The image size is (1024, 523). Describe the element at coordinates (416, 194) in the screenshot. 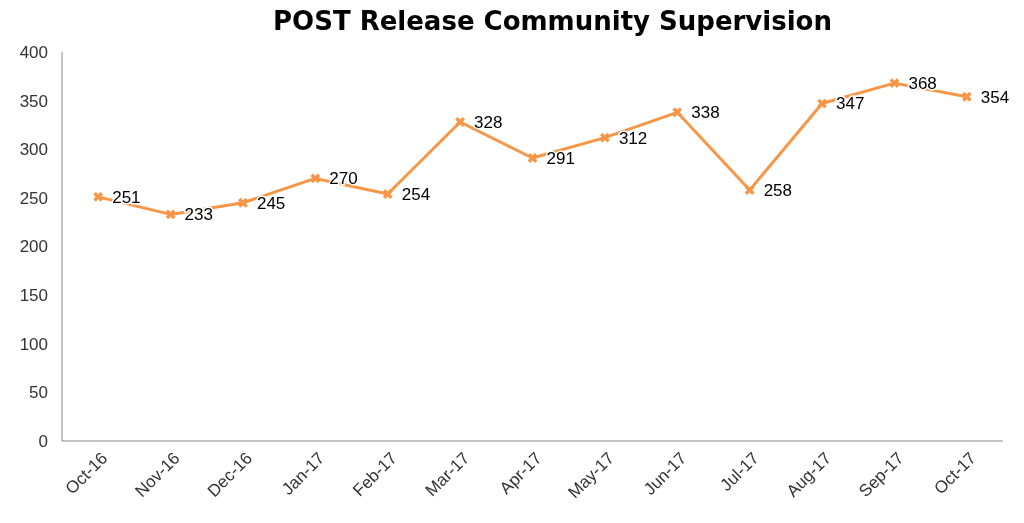

I see `data-label: 254` at that location.